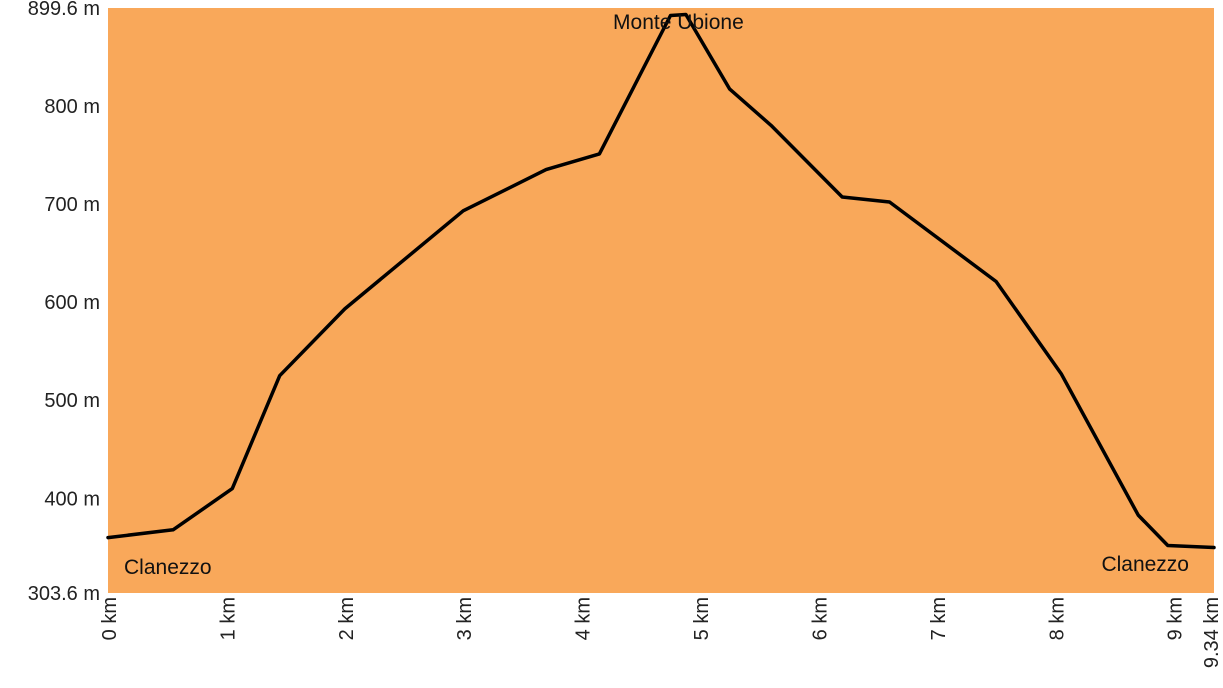 The width and height of the screenshot is (1223, 688). What do you see at coordinates (939, 618) in the screenshot?
I see `x-tick-label: 7 km` at bounding box center [939, 618].